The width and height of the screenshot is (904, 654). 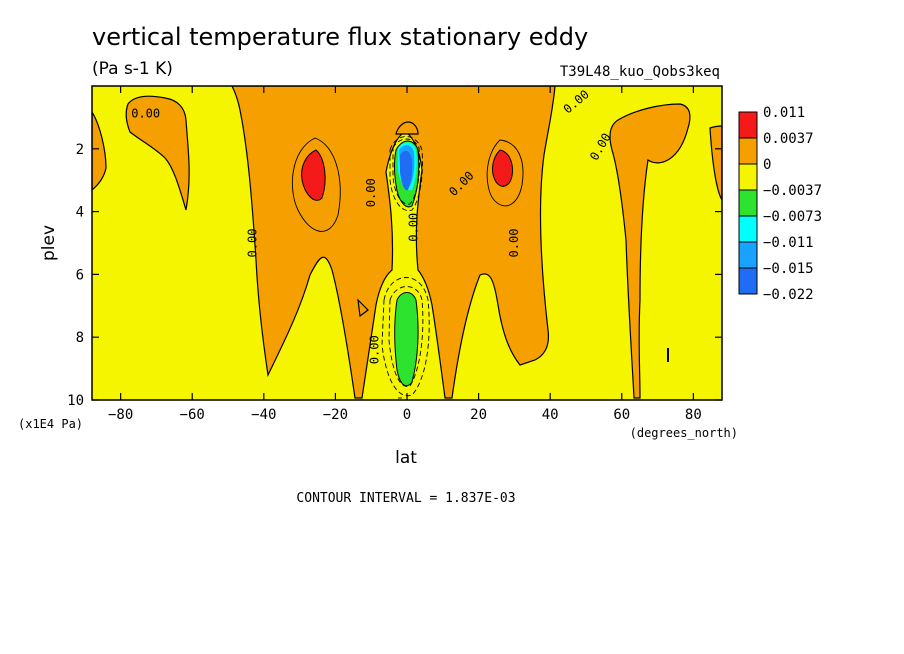 What do you see at coordinates (478, 415) in the screenshot?
I see `x-tick-label: 20` at bounding box center [478, 415].